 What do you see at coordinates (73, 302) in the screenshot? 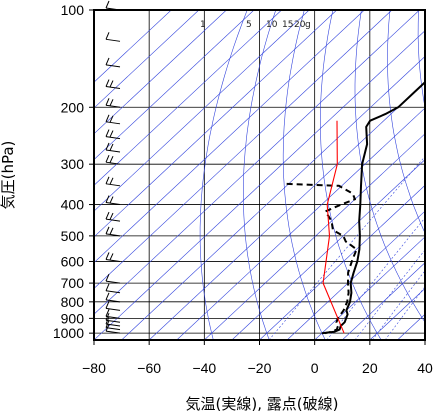
I see `y-tick-label: 800` at bounding box center [73, 302].